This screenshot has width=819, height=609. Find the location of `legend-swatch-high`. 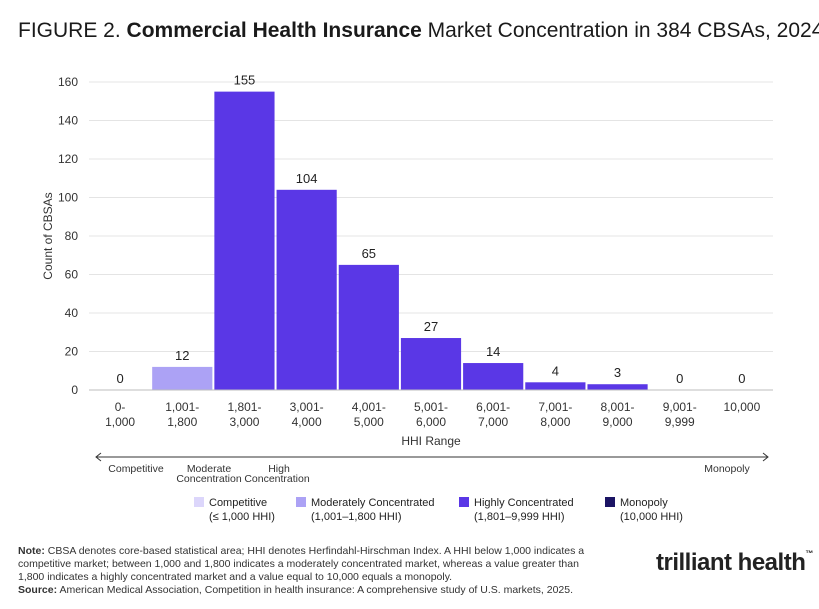

legend-swatch-high is located at coordinates (464, 502).